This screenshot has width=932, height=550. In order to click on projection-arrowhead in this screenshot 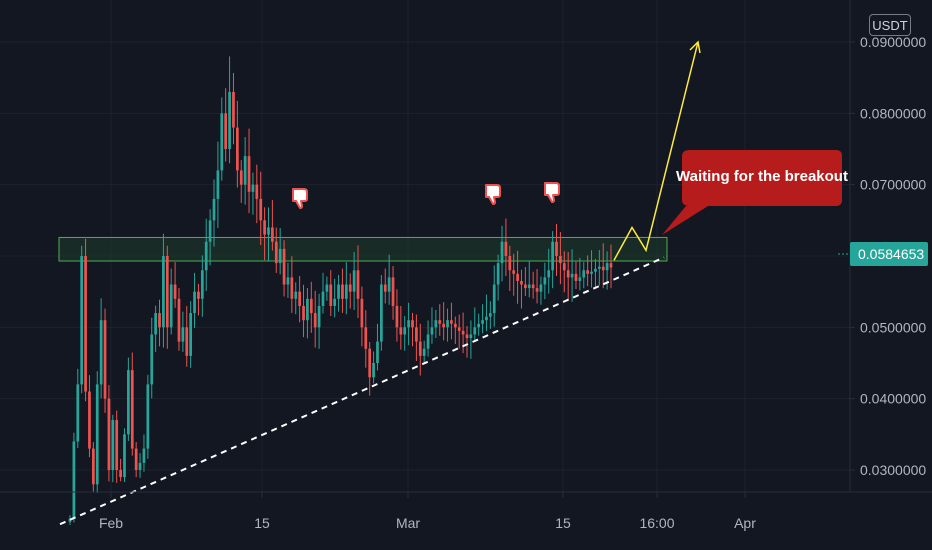, I will do `click(695, 47)`.